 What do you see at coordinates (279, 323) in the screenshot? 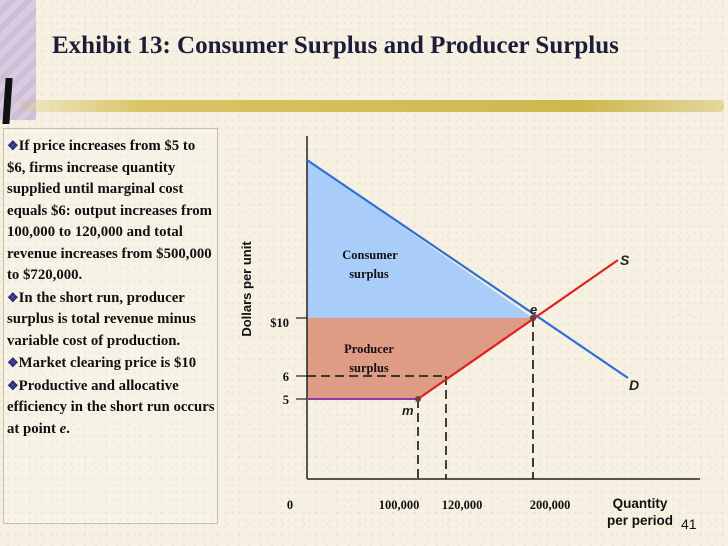
I see `y-tick-label-10: $10` at bounding box center [279, 323].